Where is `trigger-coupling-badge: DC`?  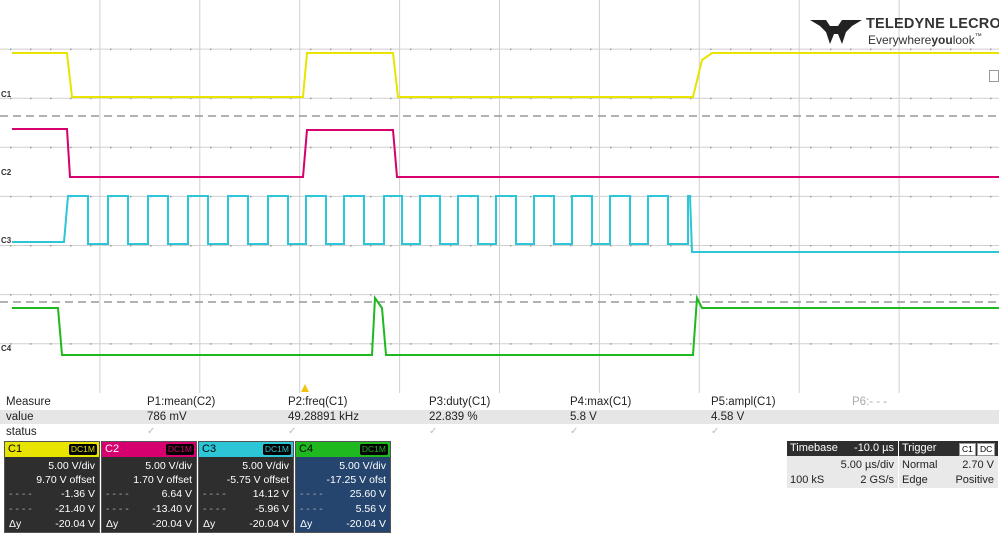
trigger-coupling-badge: DC is located at coordinates (986, 449).